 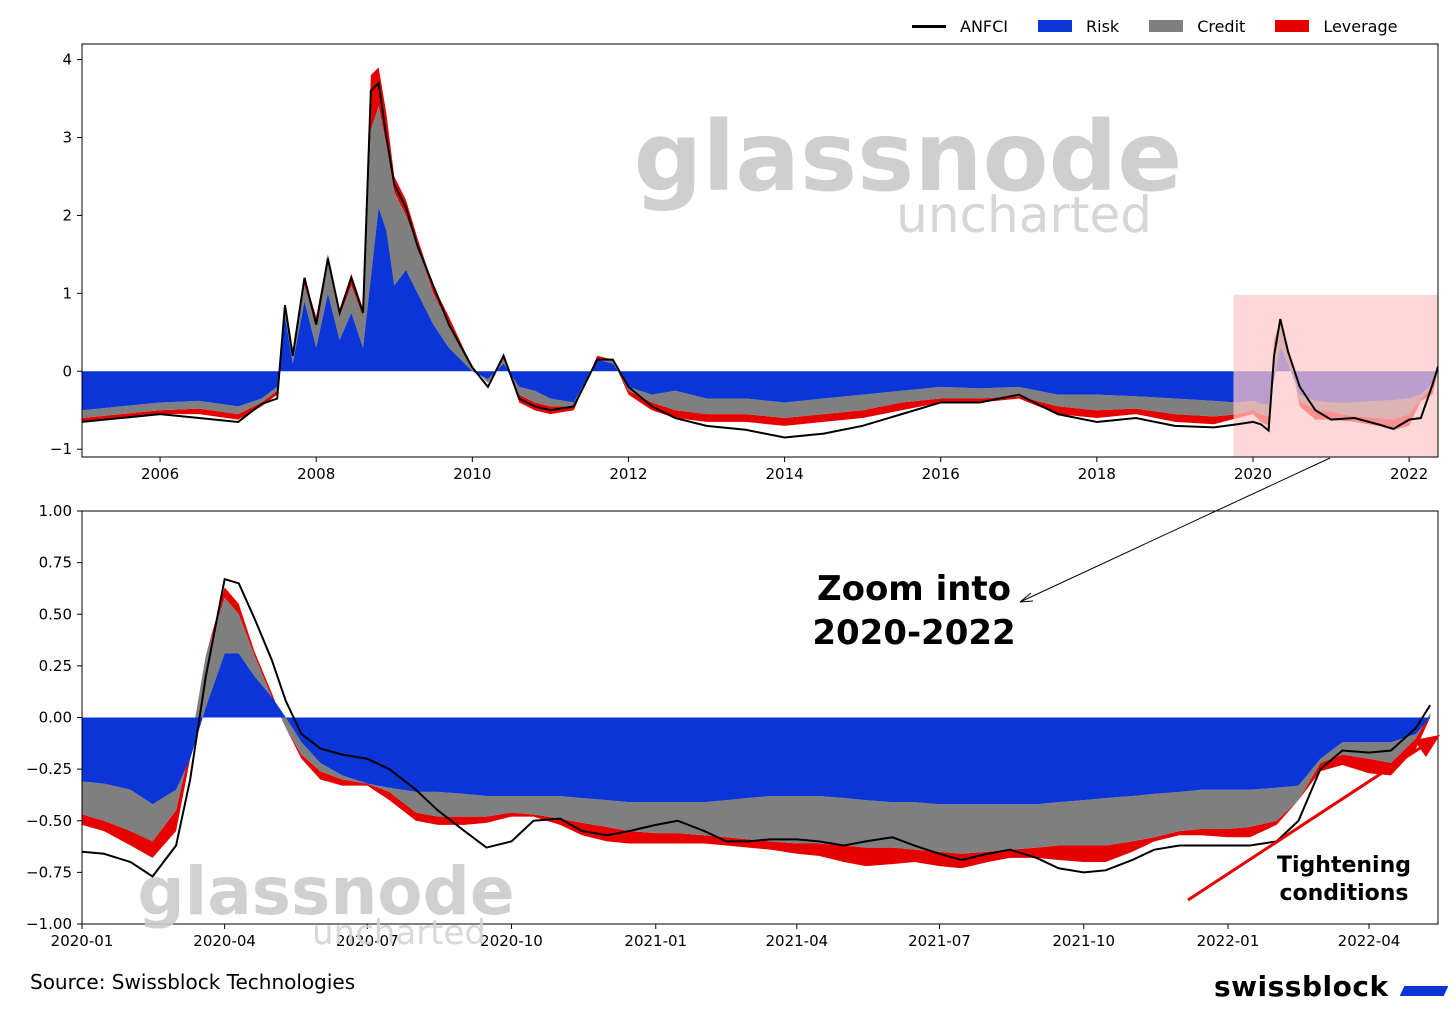 What do you see at coordinates (67, 60) in the screenshot?
I see `top-chart-ytick-label: 4` at bounding box center [67, 60].